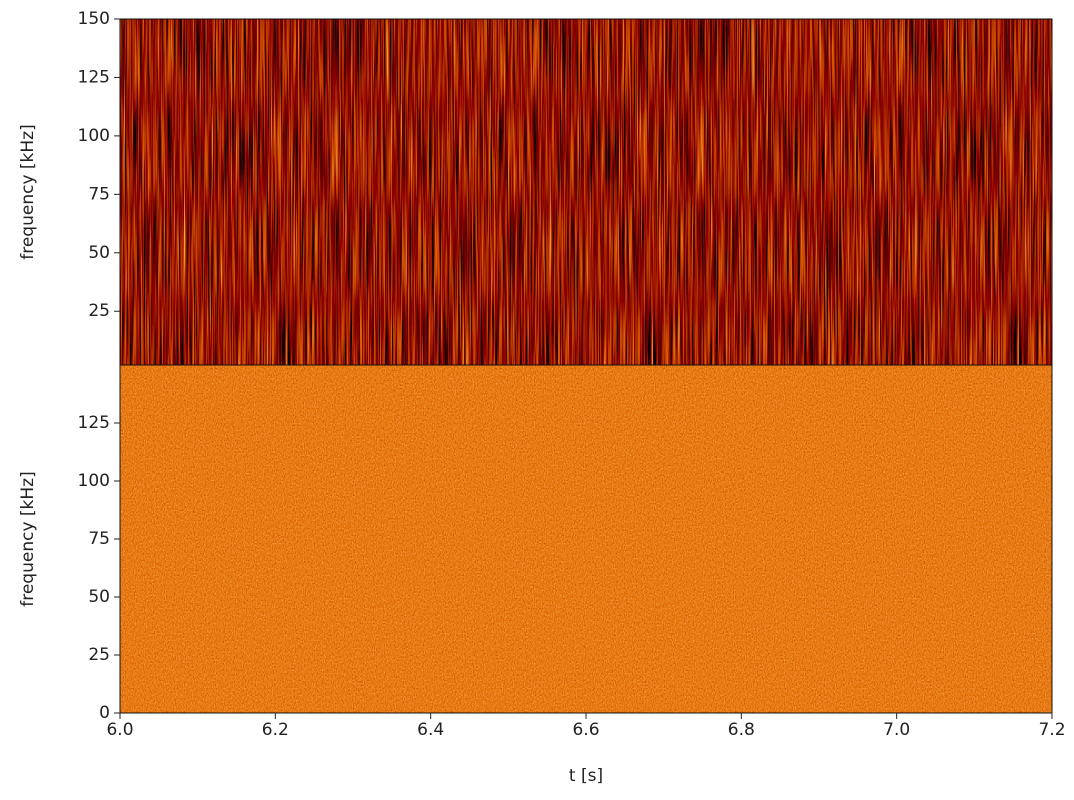 The image size is (1074, 800). What do you see at coordinates (430, 730) in the screenshot?
I see `x-tick-label: 6.4` at bounding box center [430, 730].